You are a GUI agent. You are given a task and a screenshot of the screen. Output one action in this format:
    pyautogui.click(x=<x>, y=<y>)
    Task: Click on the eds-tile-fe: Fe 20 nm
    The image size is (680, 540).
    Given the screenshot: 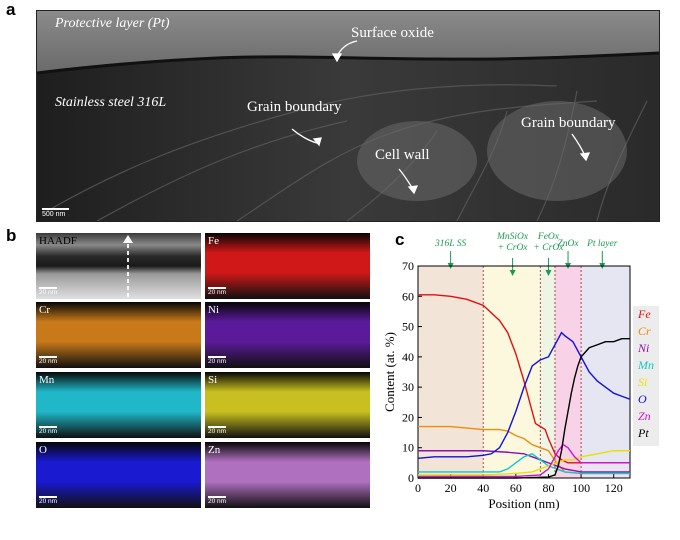 What is the action you would take?
    pyautogui.click(x=287, y=266)
    